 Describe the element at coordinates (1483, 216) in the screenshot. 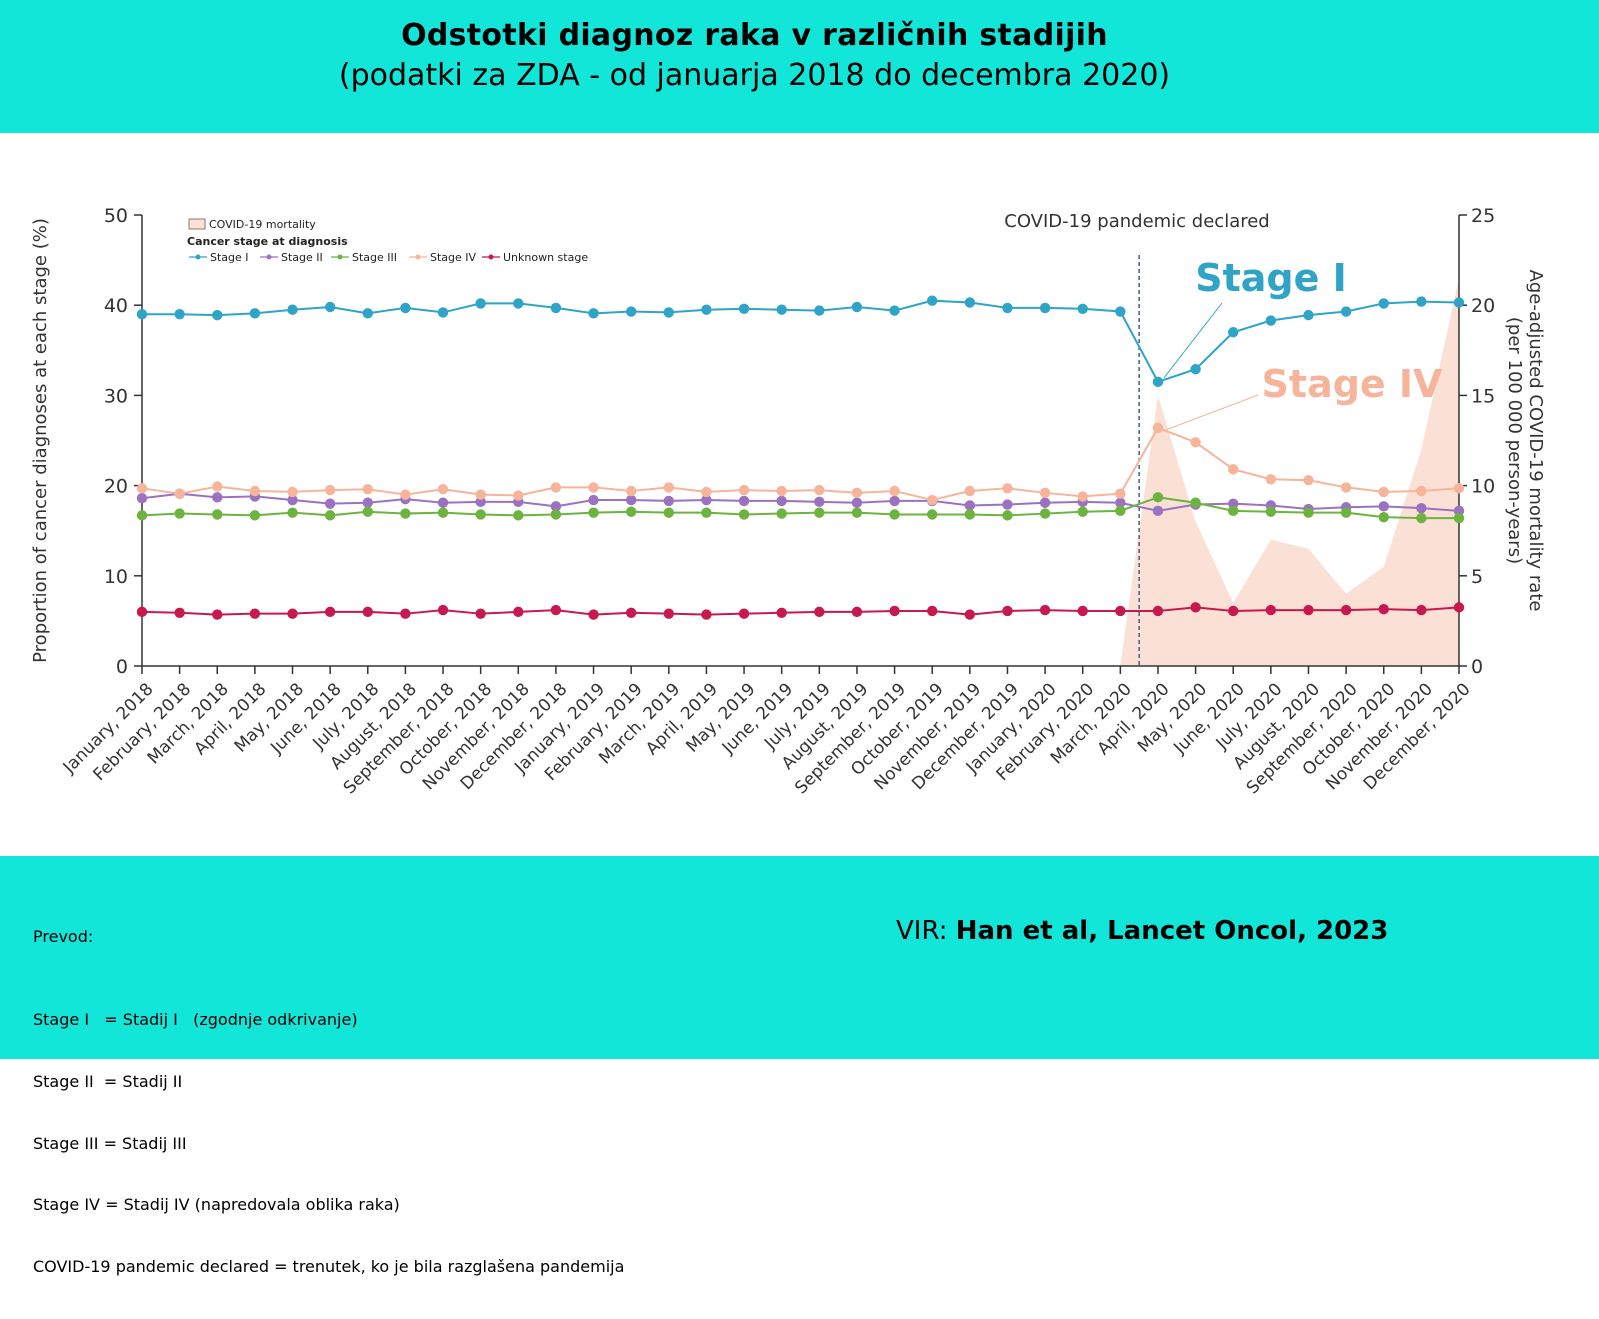

I see `y2-tick-label: 25` at that location.